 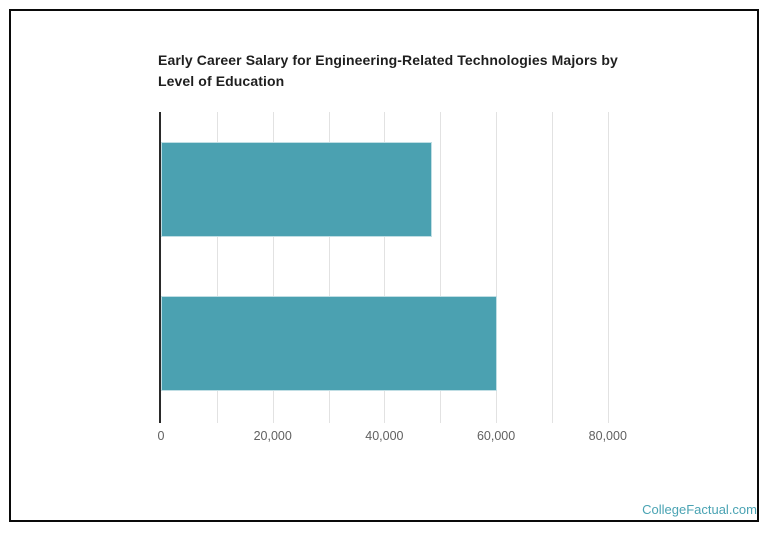 I want to click on collegefactual-watermark-link: CollegeFactual.com, so click(x=699, y=509).